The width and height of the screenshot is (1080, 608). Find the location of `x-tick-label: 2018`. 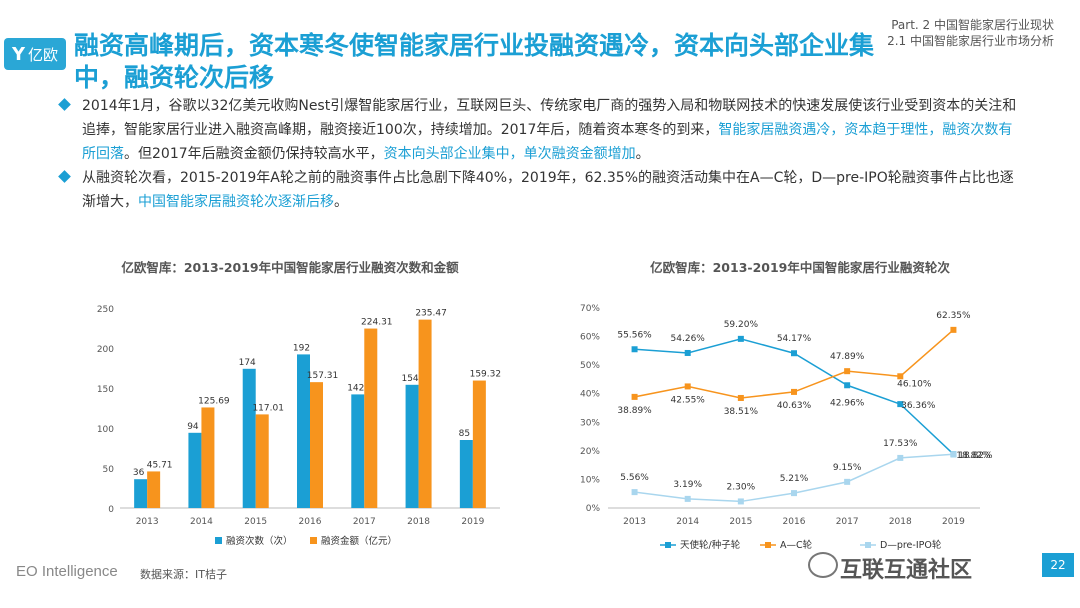

x-tick-label: 2018 is located at coordinates (900, 522).